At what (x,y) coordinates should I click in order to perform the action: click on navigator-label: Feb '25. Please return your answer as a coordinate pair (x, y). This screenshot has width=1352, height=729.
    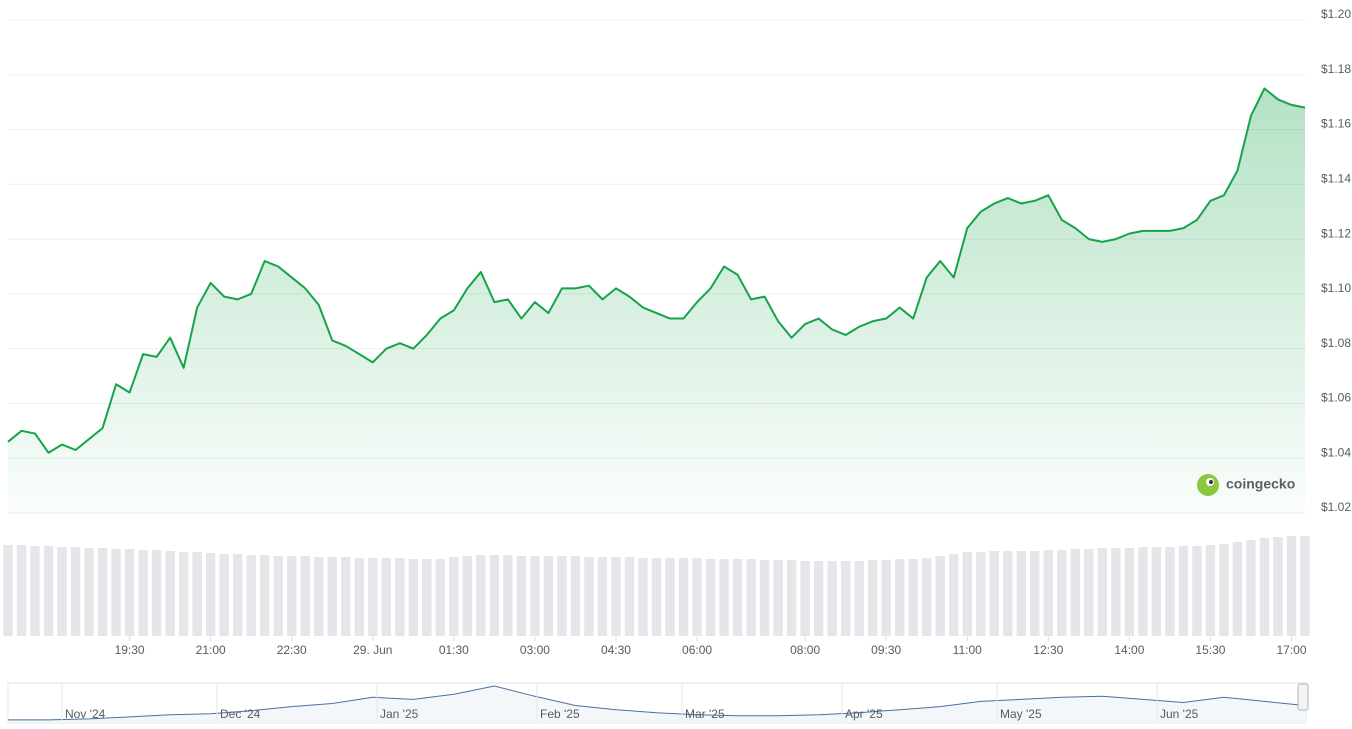
    Looking at the image, I should click on (560, 714).